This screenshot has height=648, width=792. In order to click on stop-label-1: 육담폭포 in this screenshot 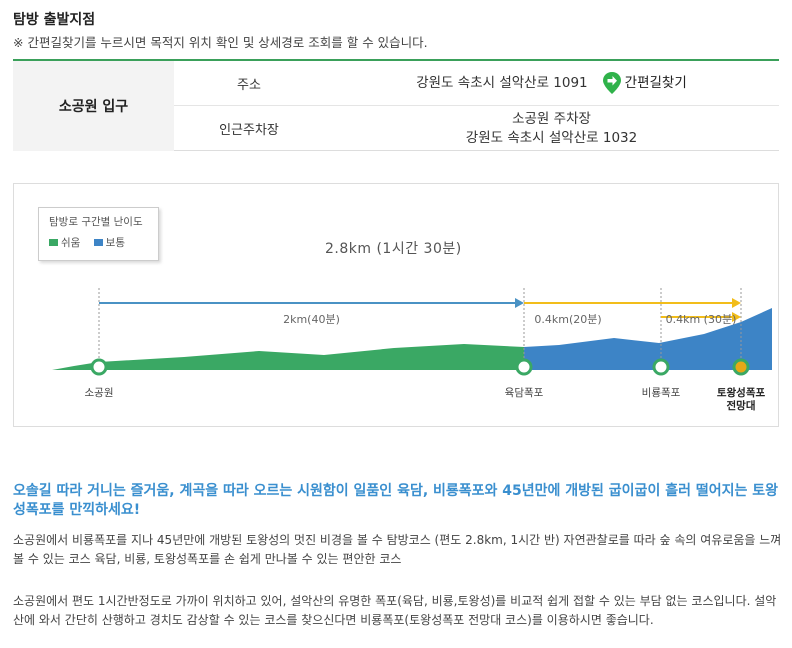, I will do `click(524, 393)`.